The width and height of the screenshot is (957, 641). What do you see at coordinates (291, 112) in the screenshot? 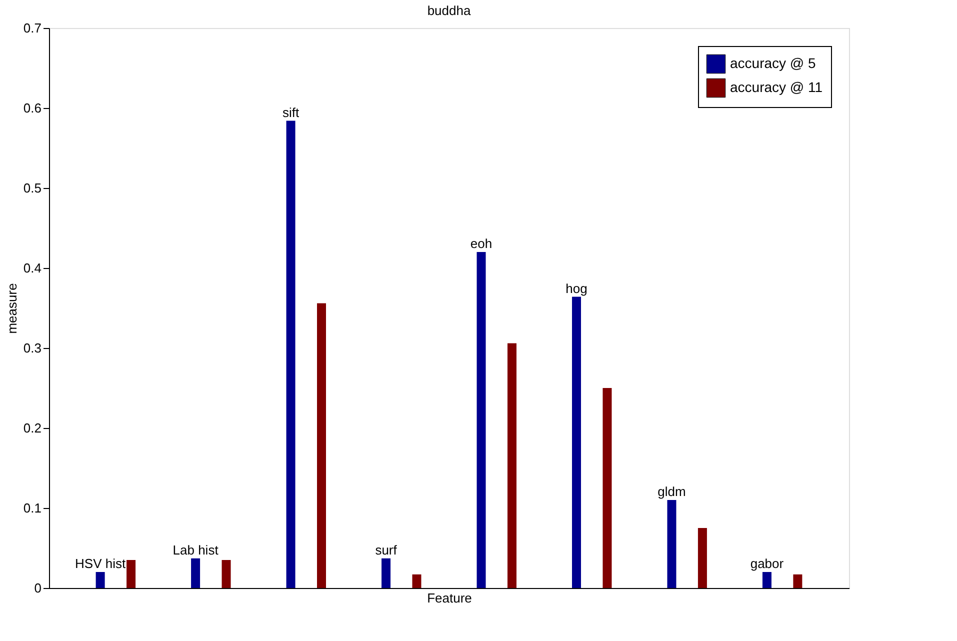
I see `x-tick-label: sift` at bounding box center [291, 112].